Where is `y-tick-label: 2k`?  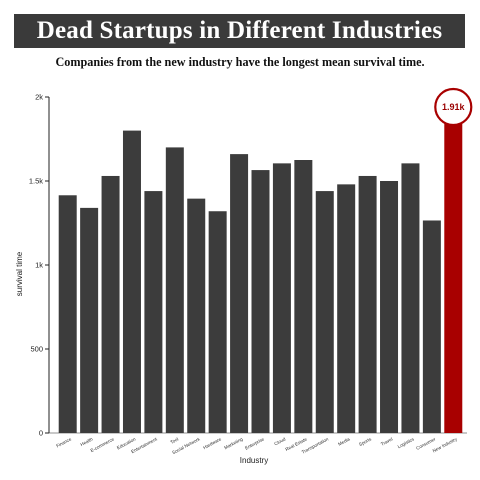 y-tick-label: 2k is located at coordinates (39, 97).